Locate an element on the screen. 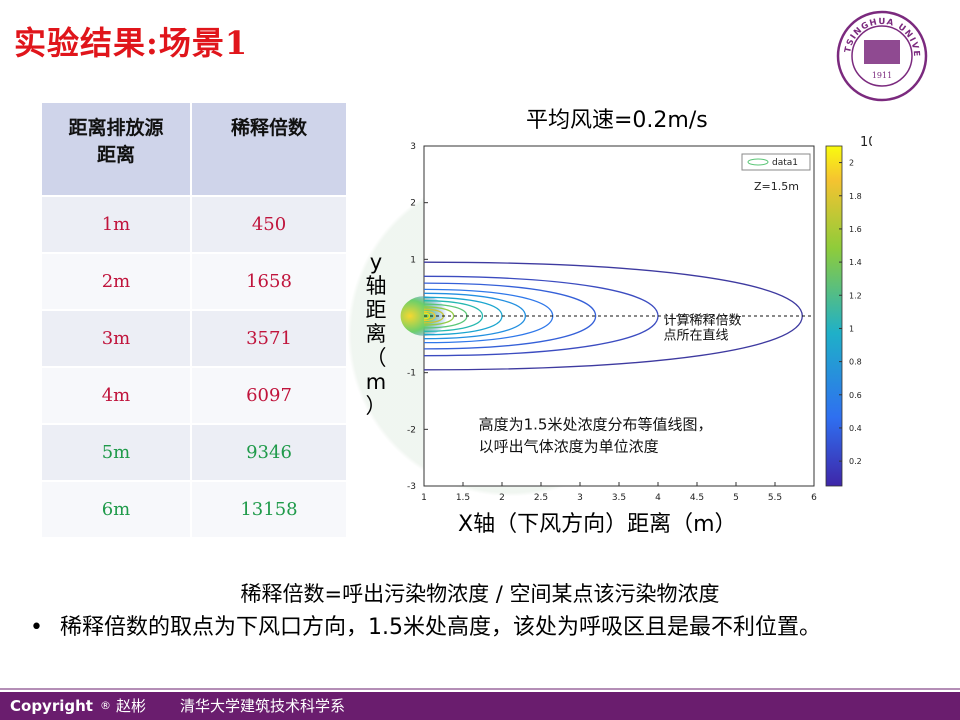 The image size is (960, 720). annotation: 计算稀释倍数点所在直线 is located at coordinates (702, 329).